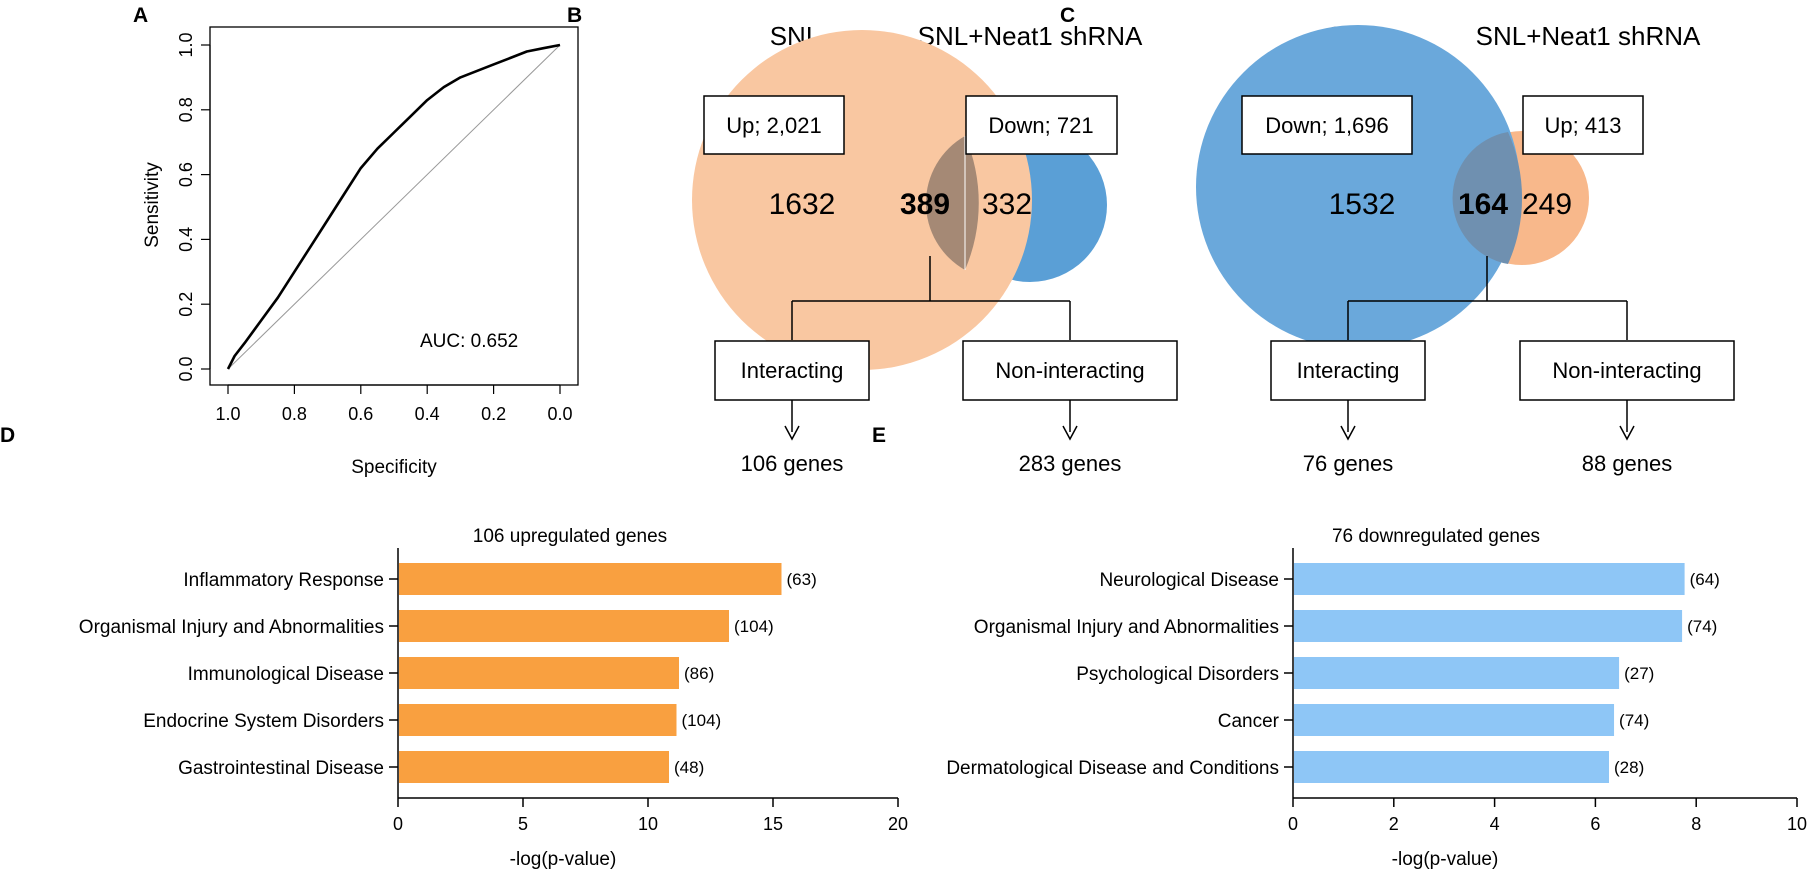 This screenshot has height=876, width=1813. I want to click on bar-d-x-tick-label: 0, so click(398, 824).